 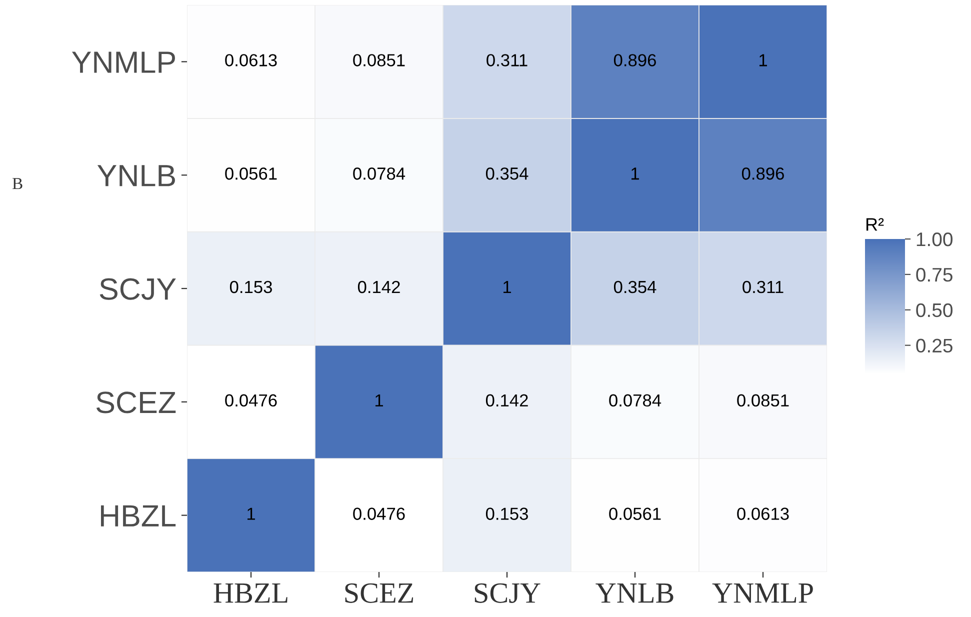 What do you see at coordinates (934, 310) in the screenshot?
I see `color-bar-label: 0.50` at bounding box center [934, 310].